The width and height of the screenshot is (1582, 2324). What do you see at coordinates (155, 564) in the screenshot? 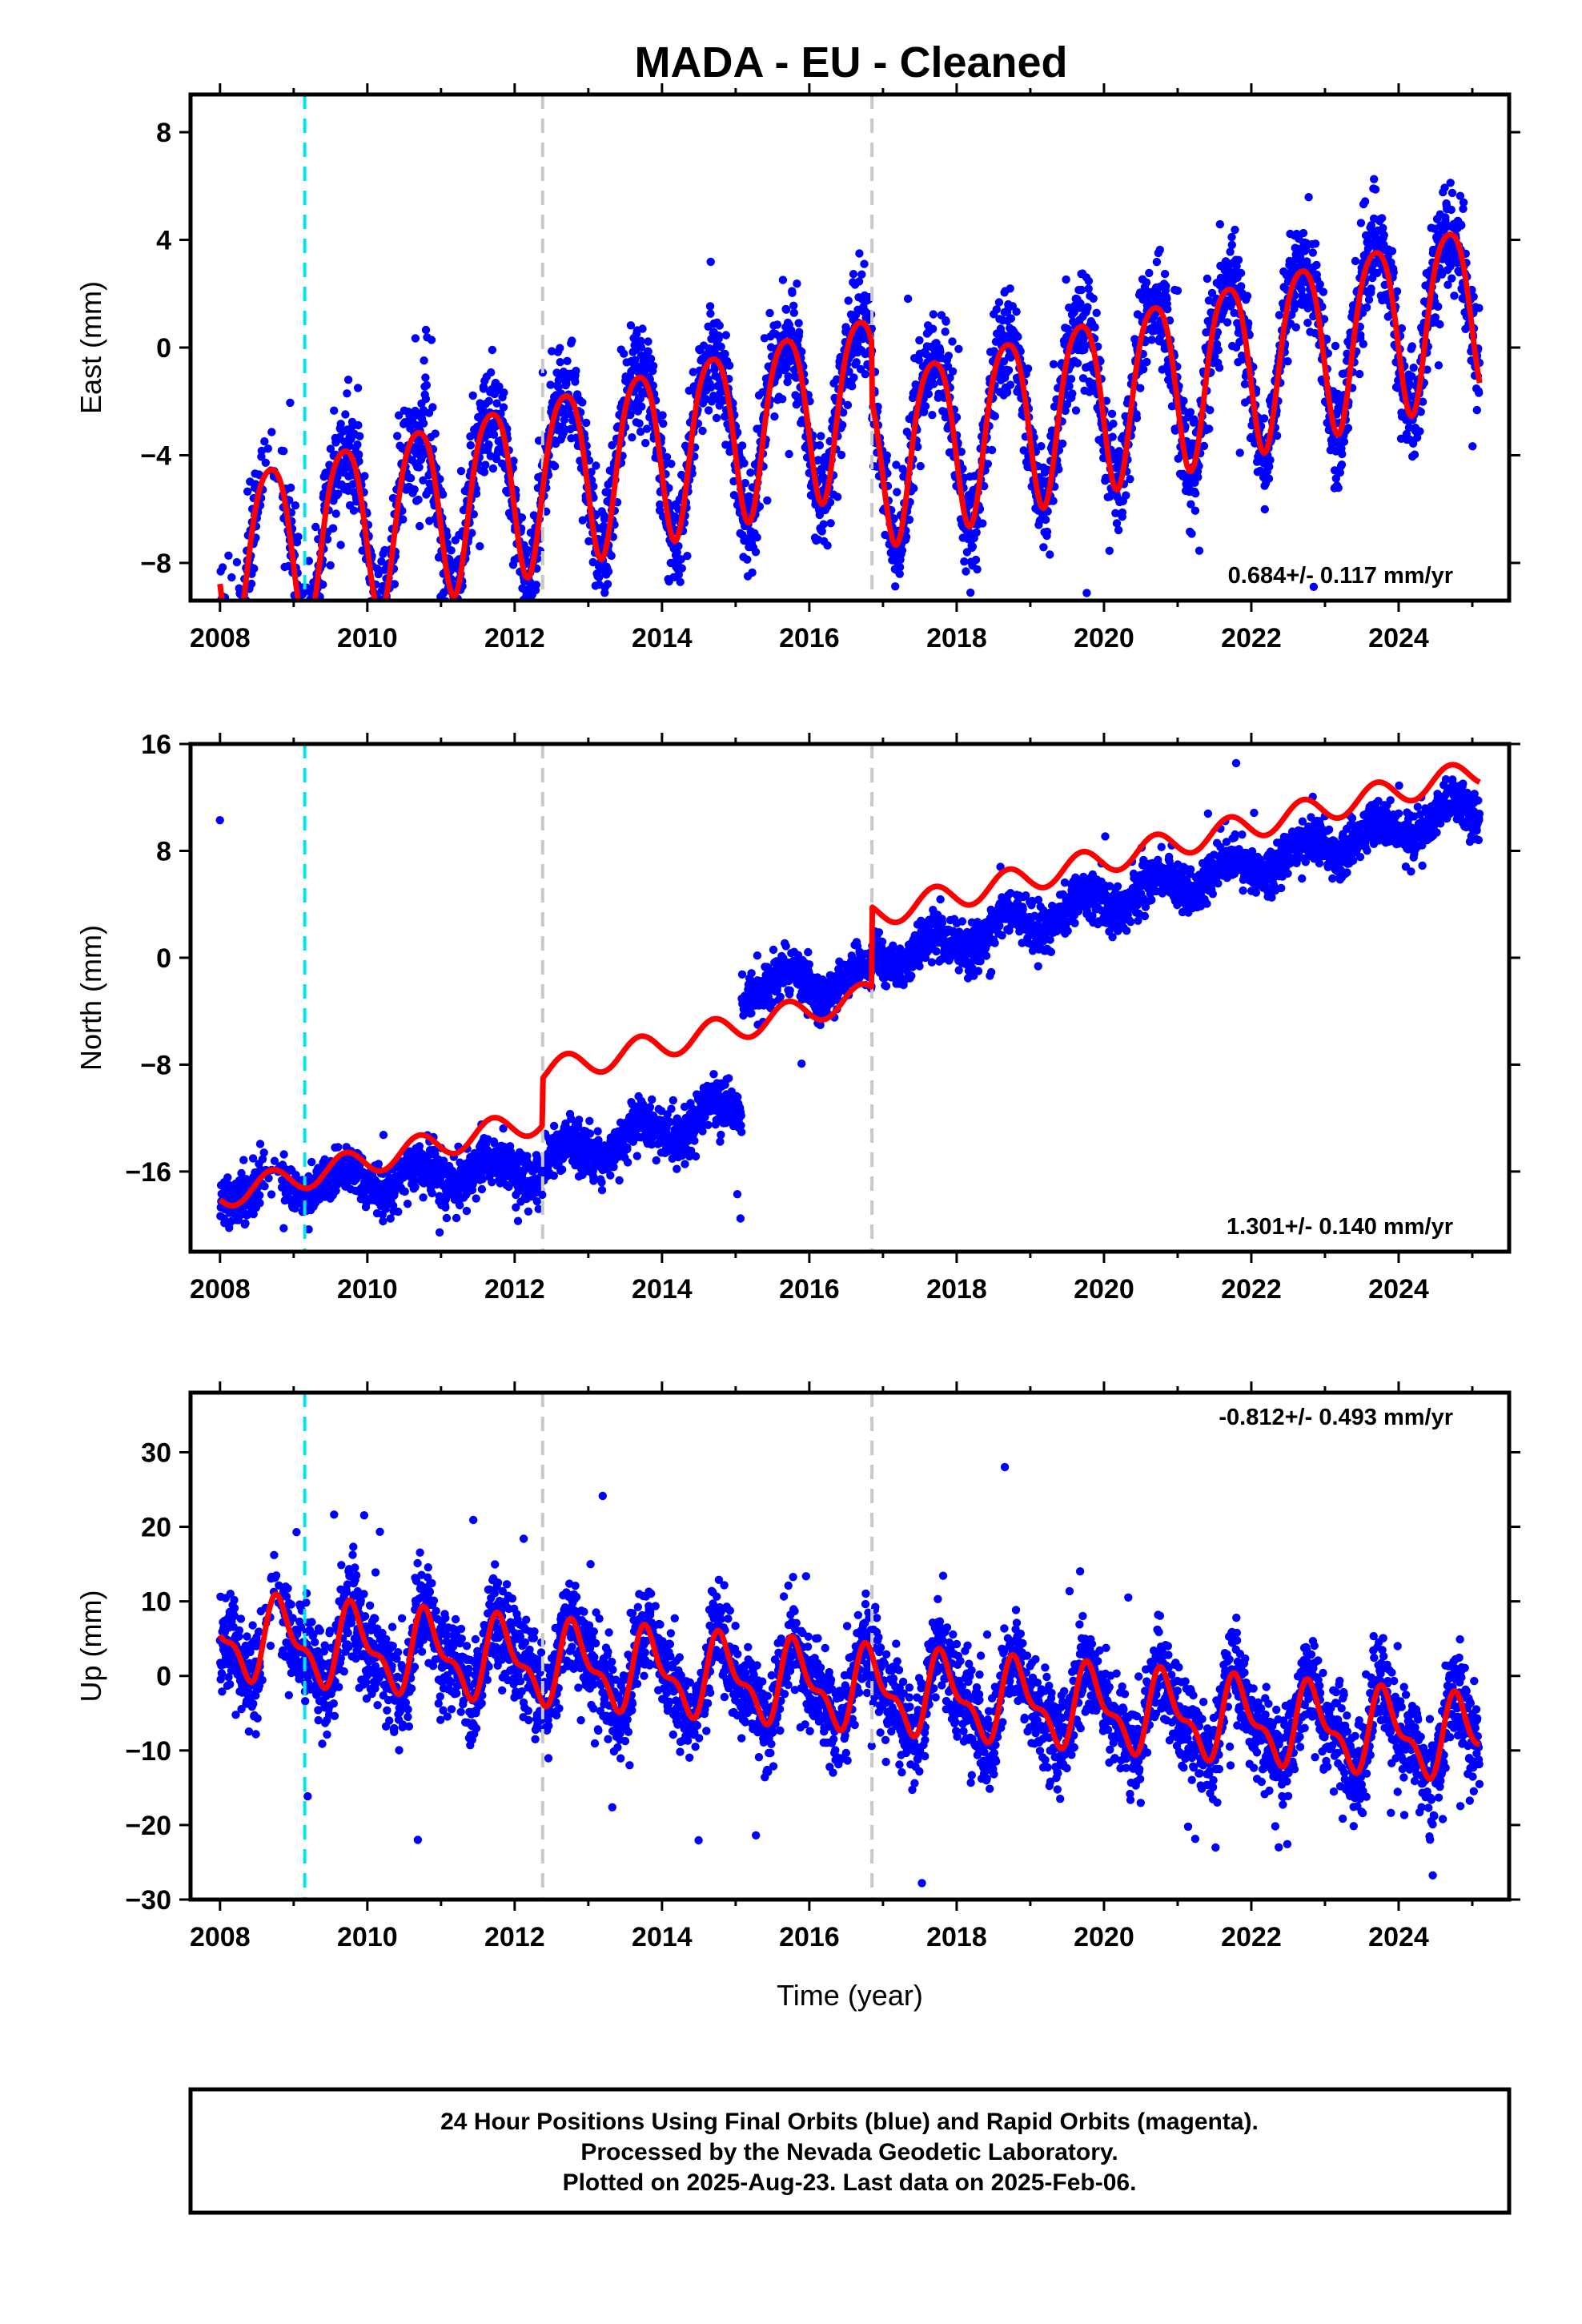
I see `east-y-tick-label: −8` at bounding box center [155, 564].